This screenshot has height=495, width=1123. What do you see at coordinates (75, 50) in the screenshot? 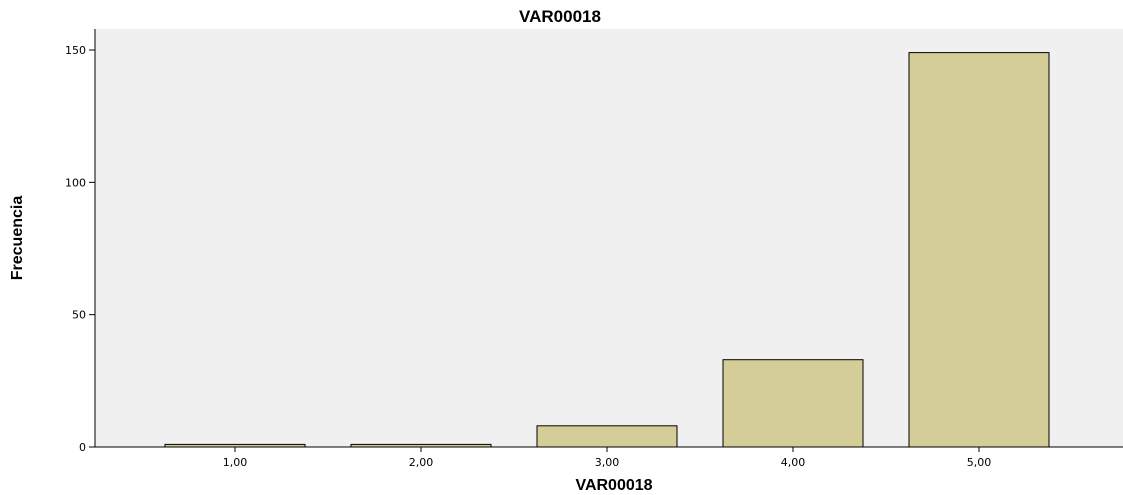
I see `y-tick-label: 150` at bounding box center [75, 50].